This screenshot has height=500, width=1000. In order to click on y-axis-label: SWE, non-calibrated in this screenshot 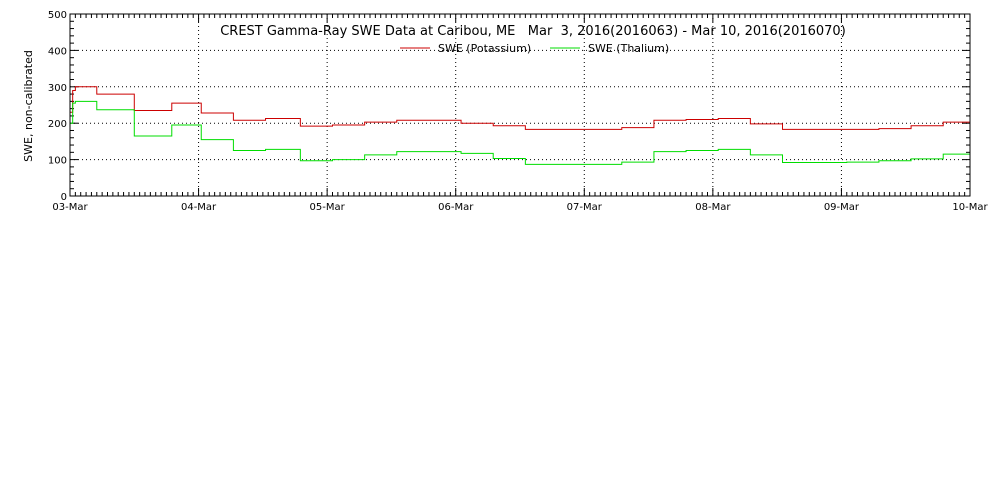, I will do `click(28, 106)`.